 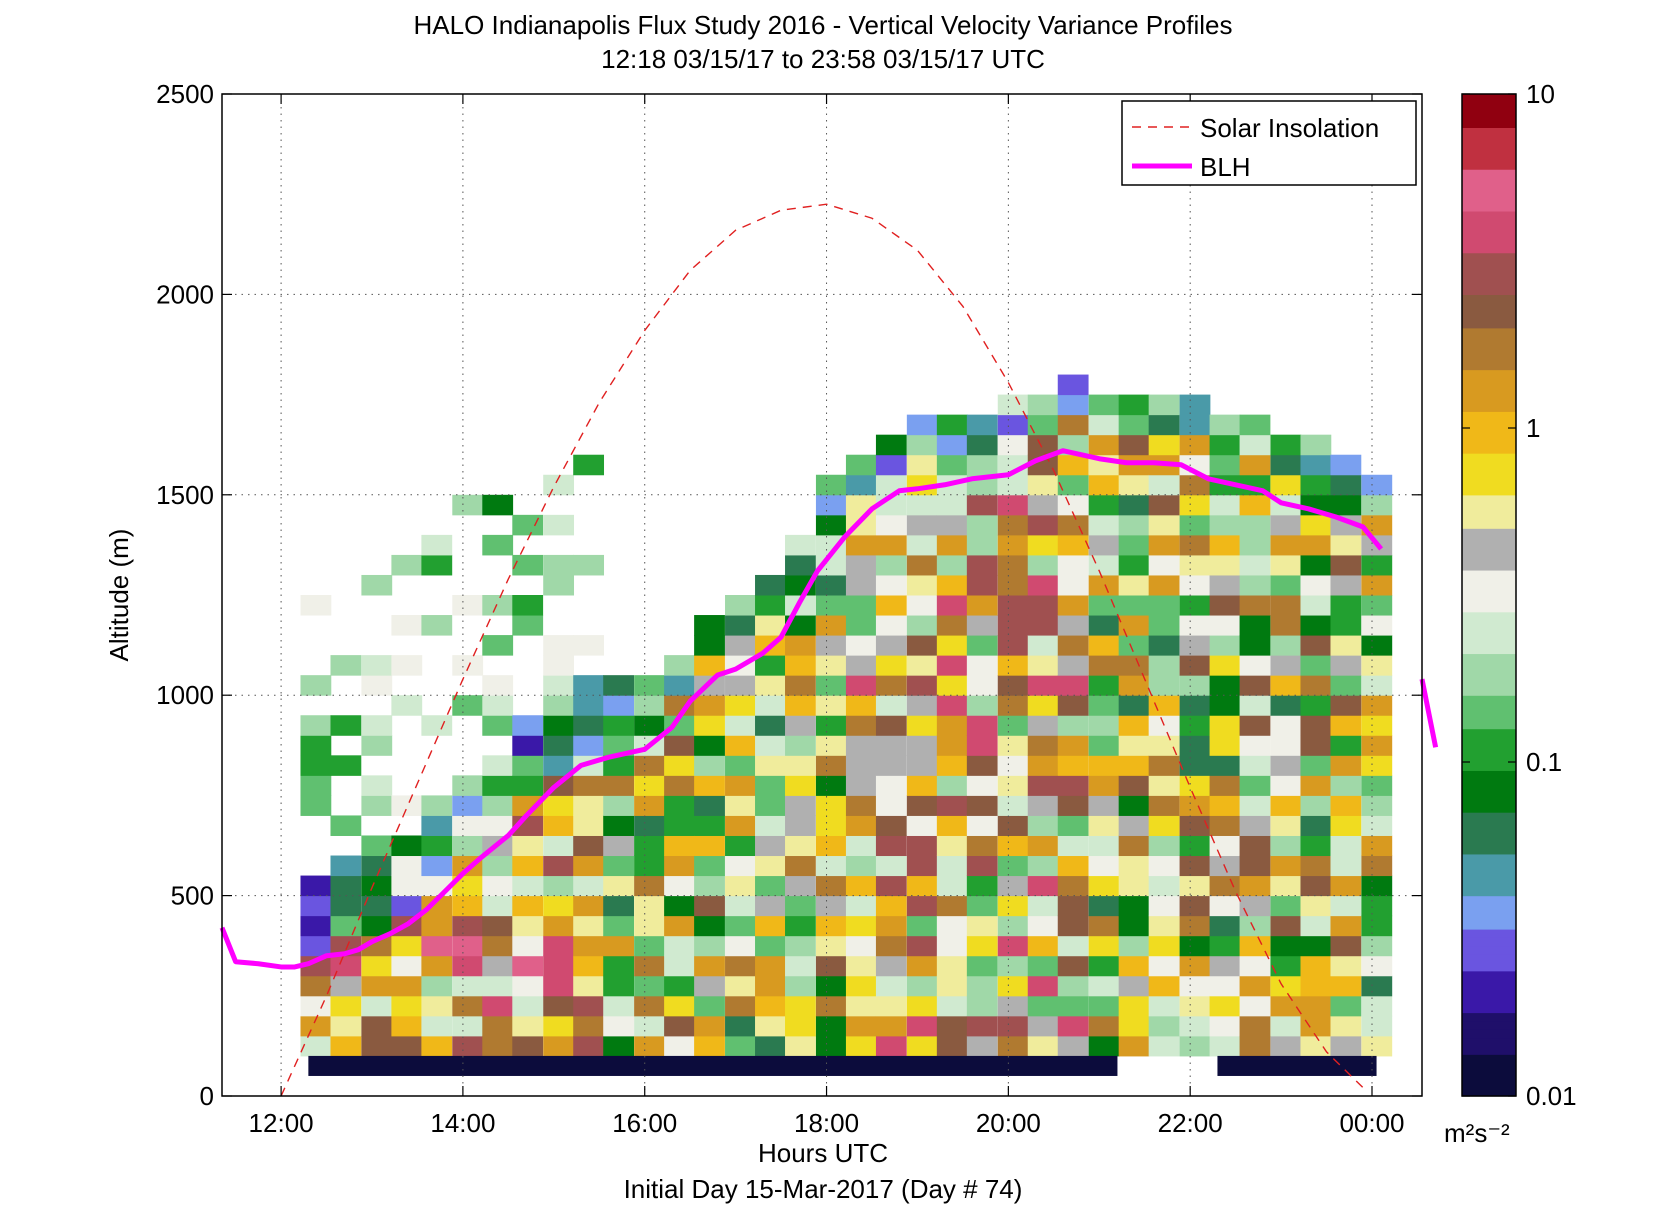 What do you see at coordinates (826, 1123) in the screenshot?
I see `x-tick-label: 18:00` at bounding box center [826, 1123].